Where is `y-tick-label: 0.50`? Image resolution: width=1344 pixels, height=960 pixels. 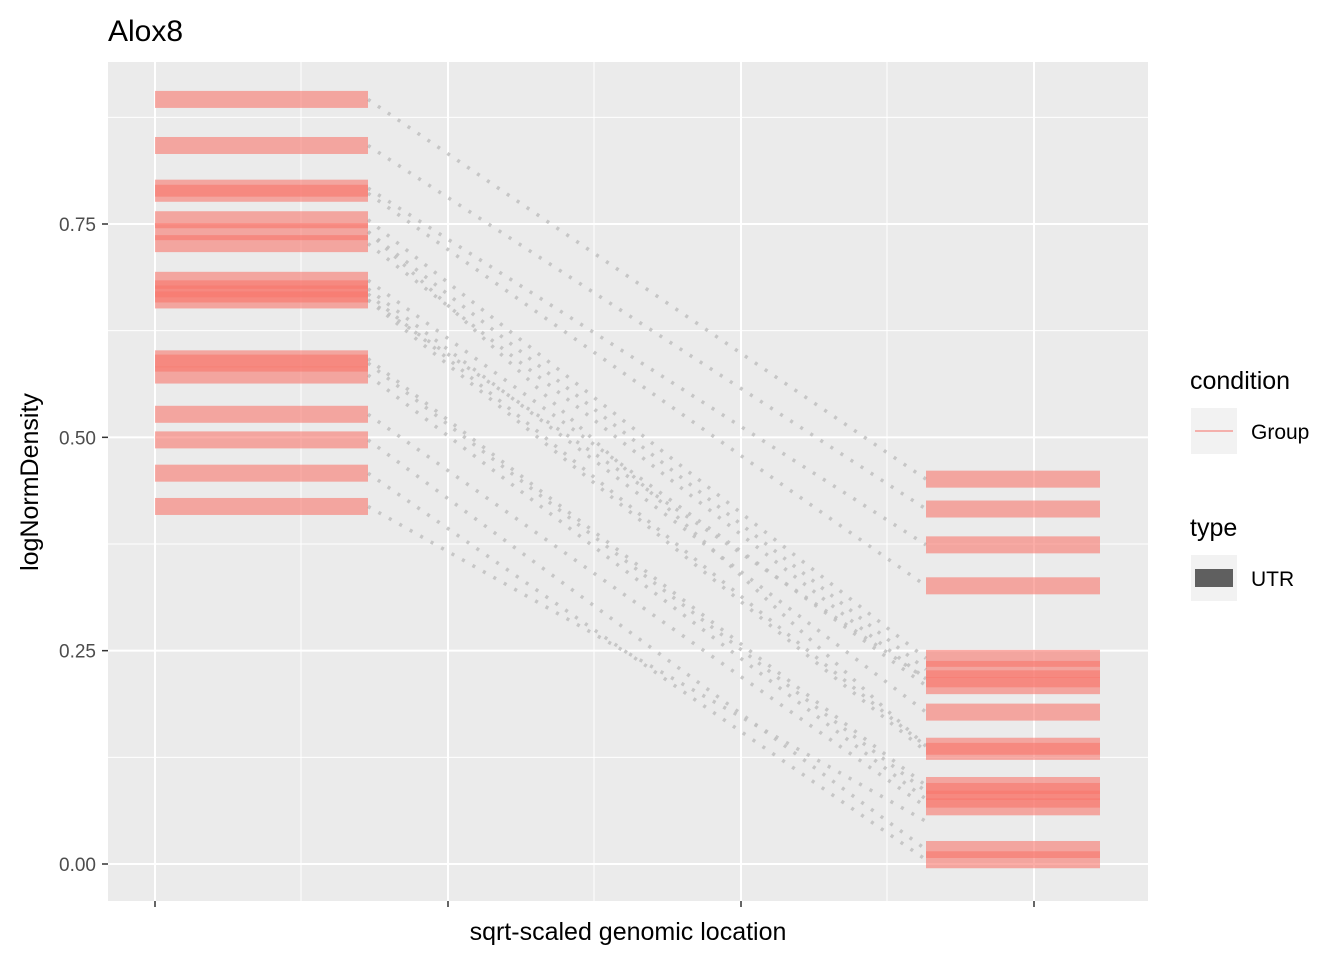
y-tick-label: 0.50 is located at coordinates (77, 438).